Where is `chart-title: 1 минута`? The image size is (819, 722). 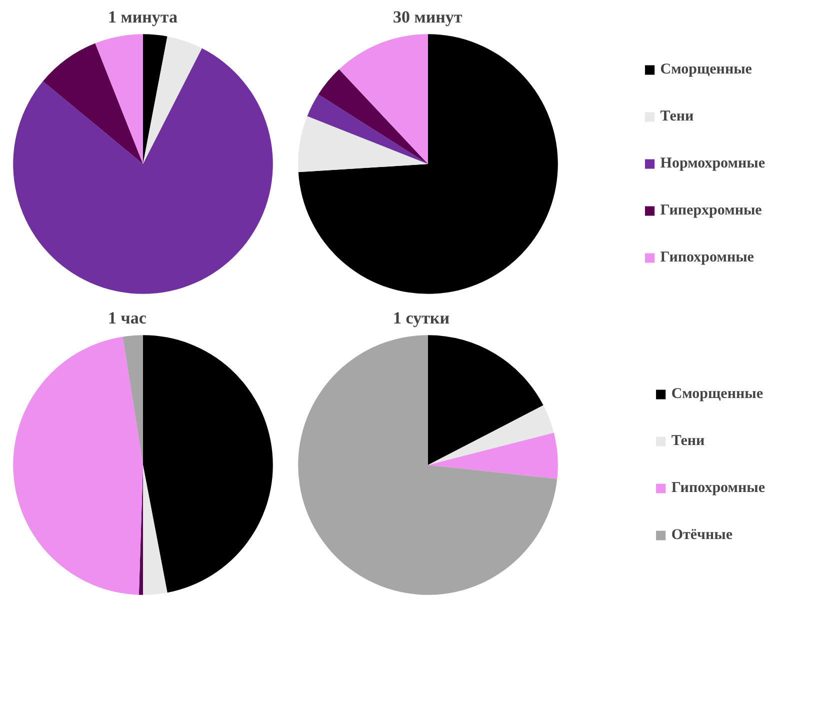 chart-title: 1 минута is located at coordinates (143, 17).